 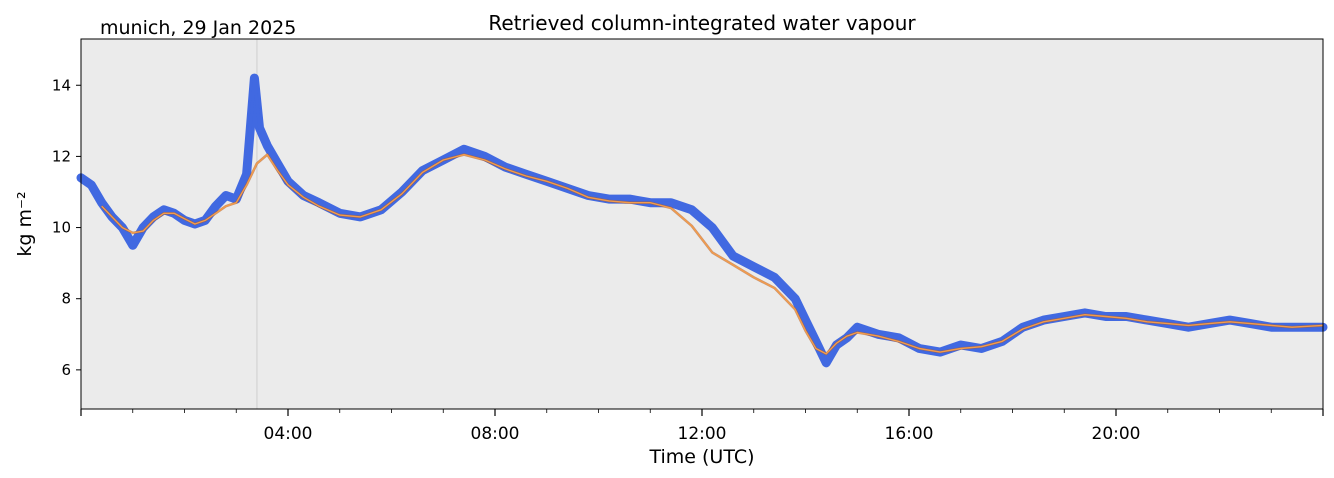 I want to click on location-label: munich, 29 Jan 2025, so click(x=198, y=28).